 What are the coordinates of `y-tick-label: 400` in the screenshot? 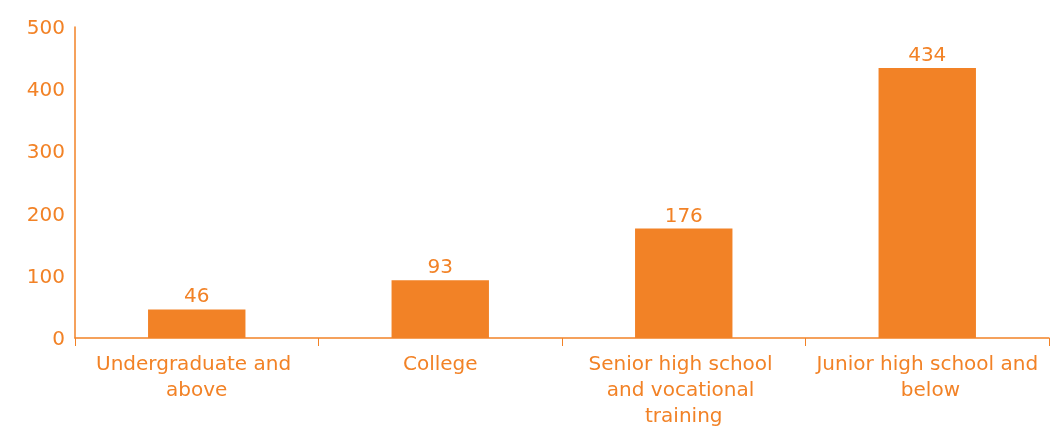 It's located at (45, 89).